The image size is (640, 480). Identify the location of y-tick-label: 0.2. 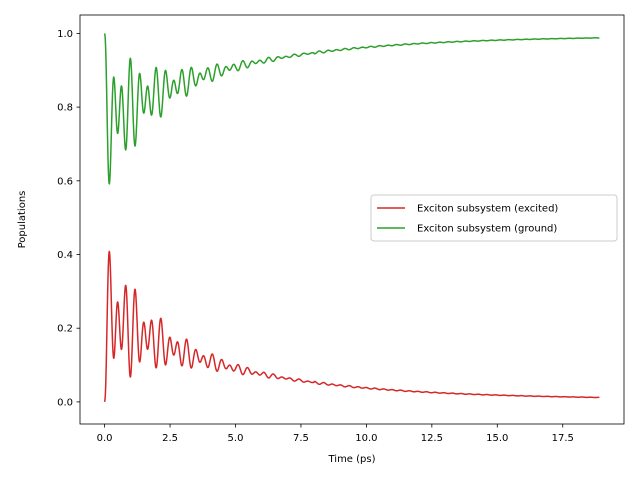
(65, 329).